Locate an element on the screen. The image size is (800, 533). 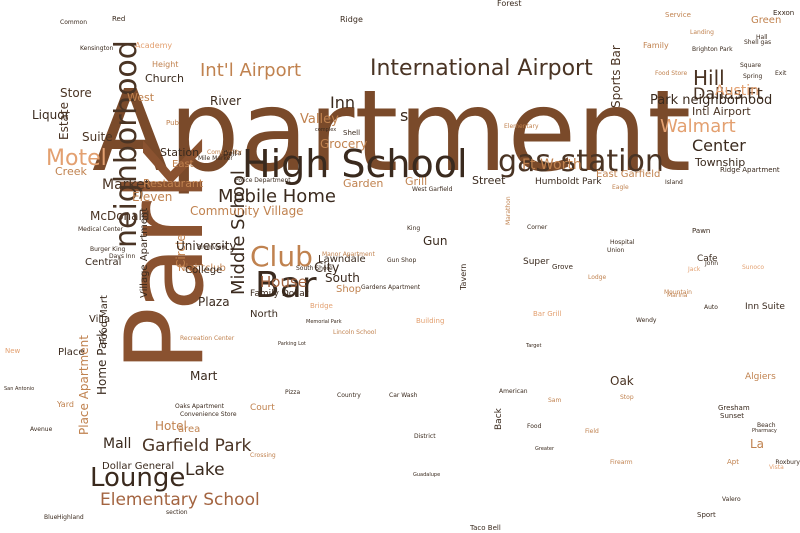
word-hotel: Hotel is located at coordinates (171, 426).